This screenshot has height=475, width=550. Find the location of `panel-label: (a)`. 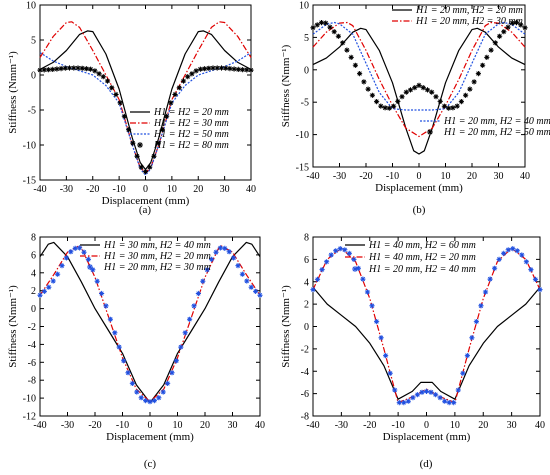

panel-label: (a) is located at coordinates (145, 210).